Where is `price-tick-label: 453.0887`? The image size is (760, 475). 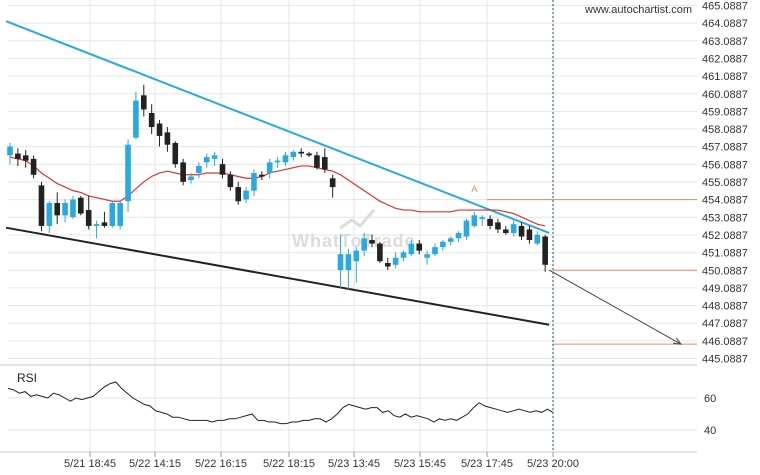 price-tick-label: 453.0887 is located at coordinates (725, 218).